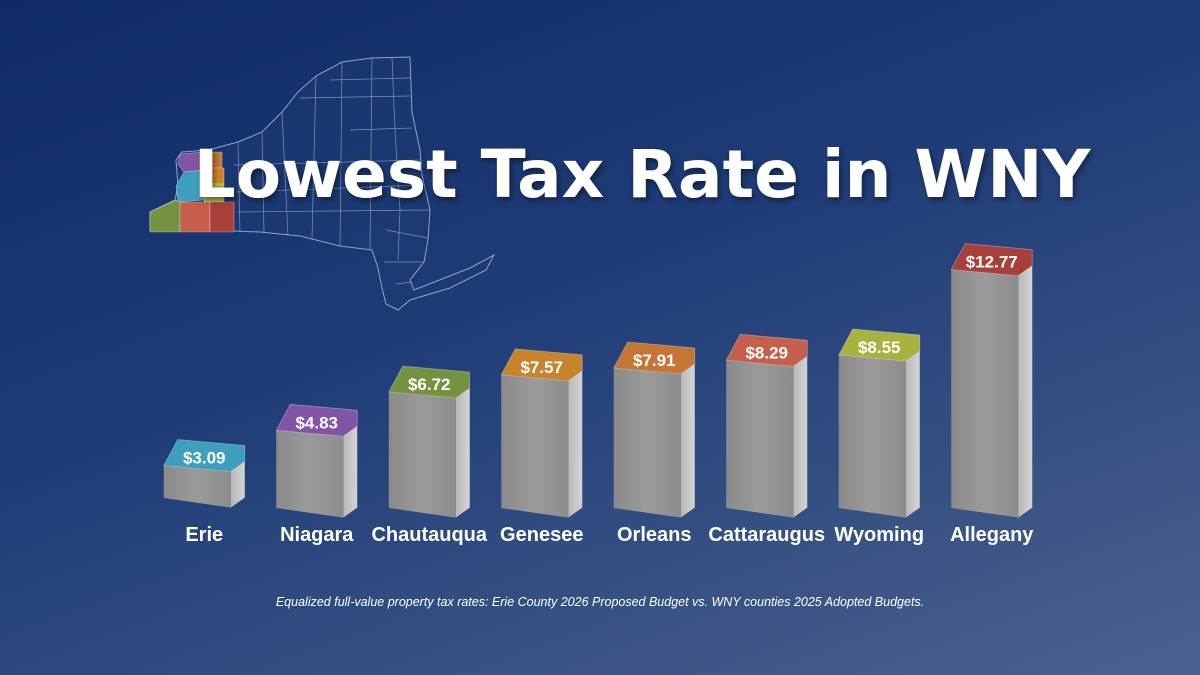 This screenshot has width=1200, height=675. I want to click on bar-value-label: $6.72, so click(429, 384).